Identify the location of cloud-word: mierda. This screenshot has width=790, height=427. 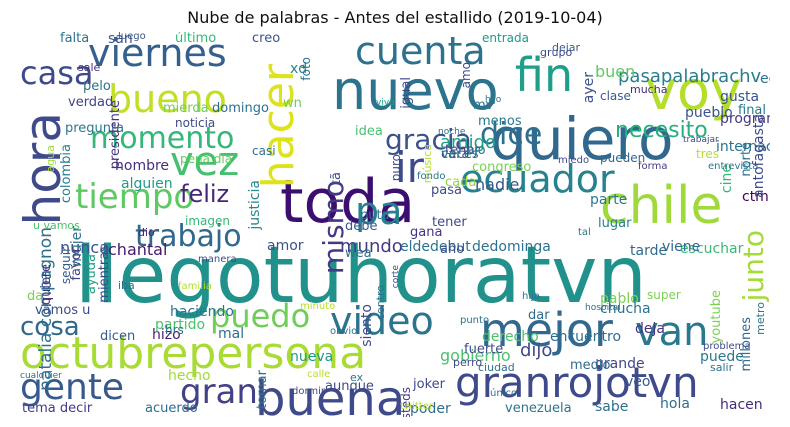
(186, 108).